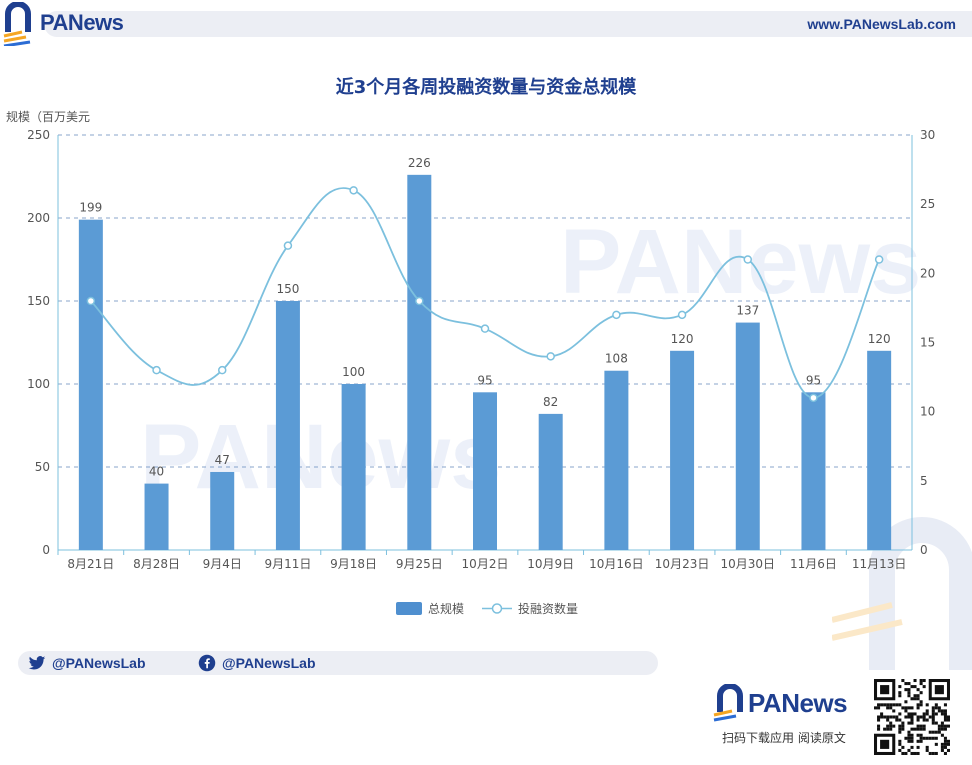 This screenshot has height=765, width=972. What do you see at coordinates (497, 608) in the screenshot?
I see `legend-line-swatch` at bounding box center [497, 608].